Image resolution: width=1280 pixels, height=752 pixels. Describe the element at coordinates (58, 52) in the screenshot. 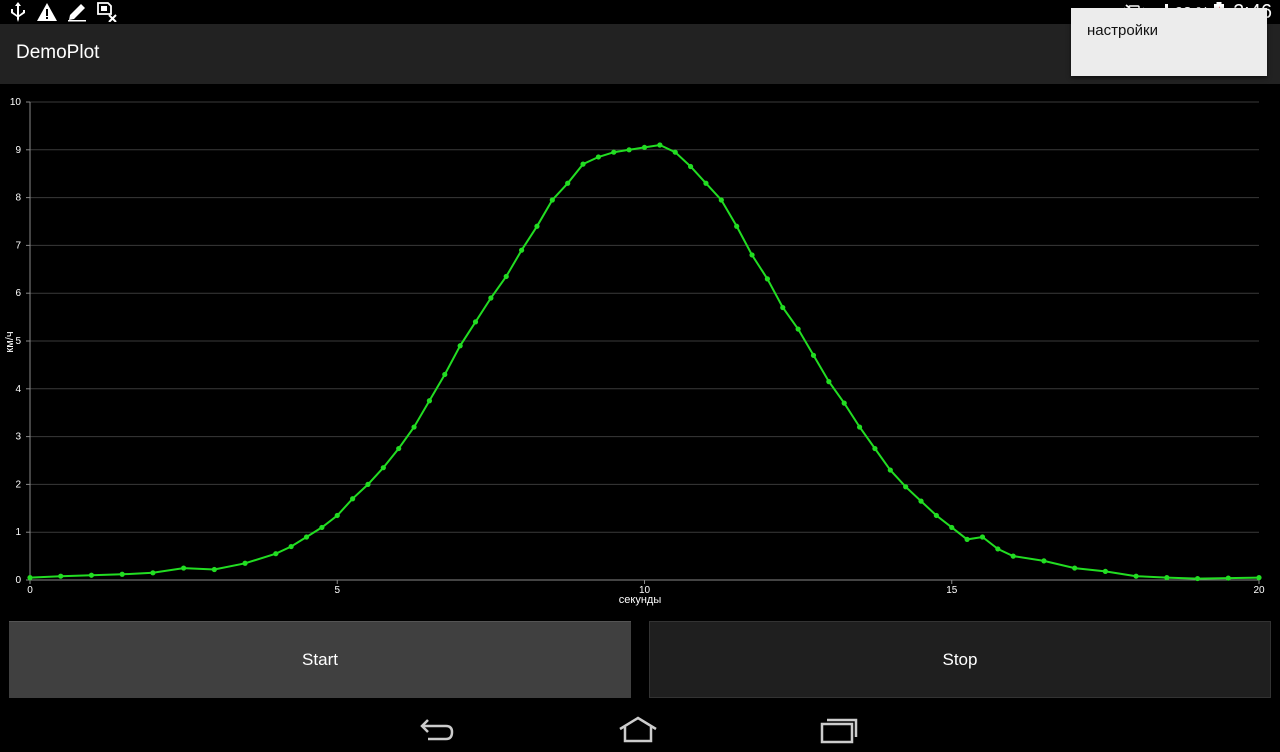

I see `app-title: DemoPlot` at that location.